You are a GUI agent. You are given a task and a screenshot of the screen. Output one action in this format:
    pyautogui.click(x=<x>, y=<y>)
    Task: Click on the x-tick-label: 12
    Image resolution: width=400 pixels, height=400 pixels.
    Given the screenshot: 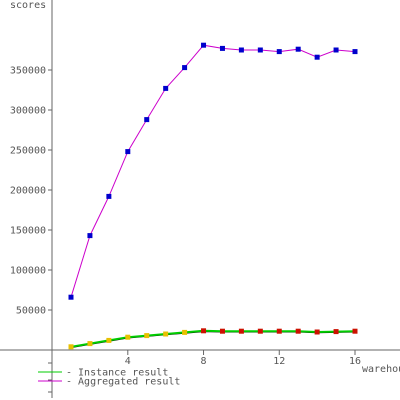 What is the action you would take?
    pyautogui.click(x=279, y=361)
    